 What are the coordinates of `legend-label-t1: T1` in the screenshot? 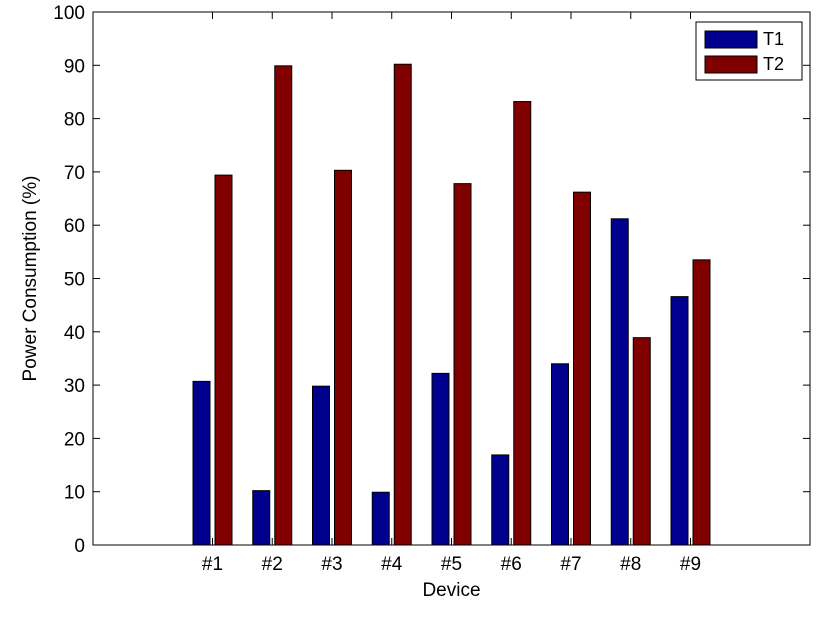 It's located at (773, 39).